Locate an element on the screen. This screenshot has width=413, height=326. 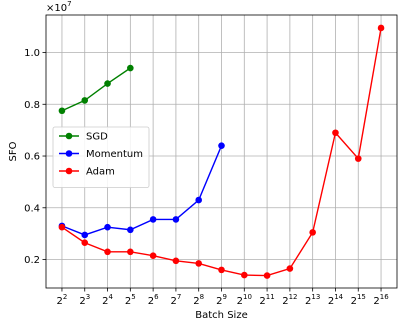
x-tick-exponent: 10 is located at coordinates (247, 297).